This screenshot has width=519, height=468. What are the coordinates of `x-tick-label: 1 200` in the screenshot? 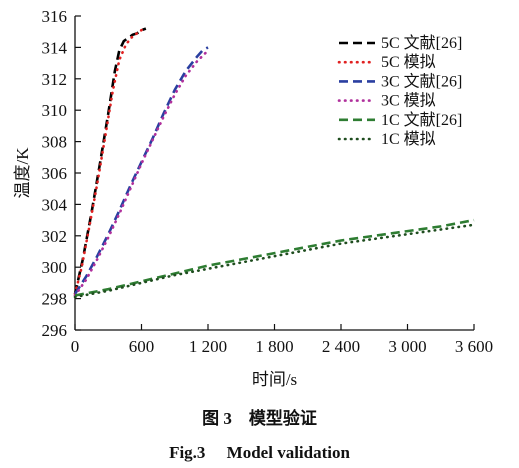 It's located at (208, 346).